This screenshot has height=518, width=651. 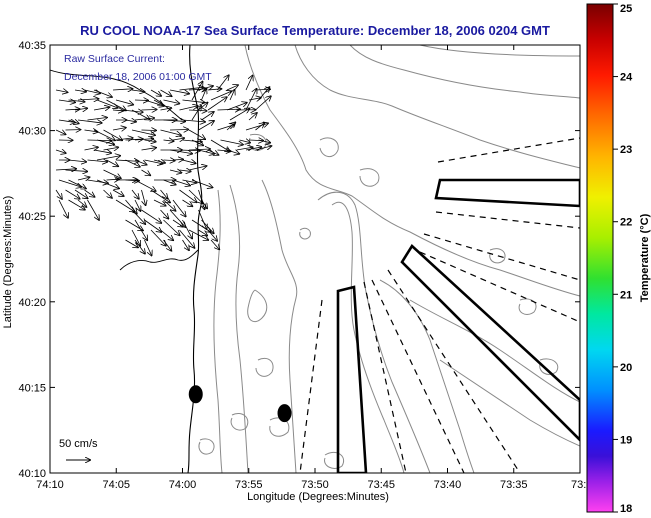 What do you see at coordinates (284, 413) in the screenshot?
I see `station-marker` at bounding box center [284, 413].